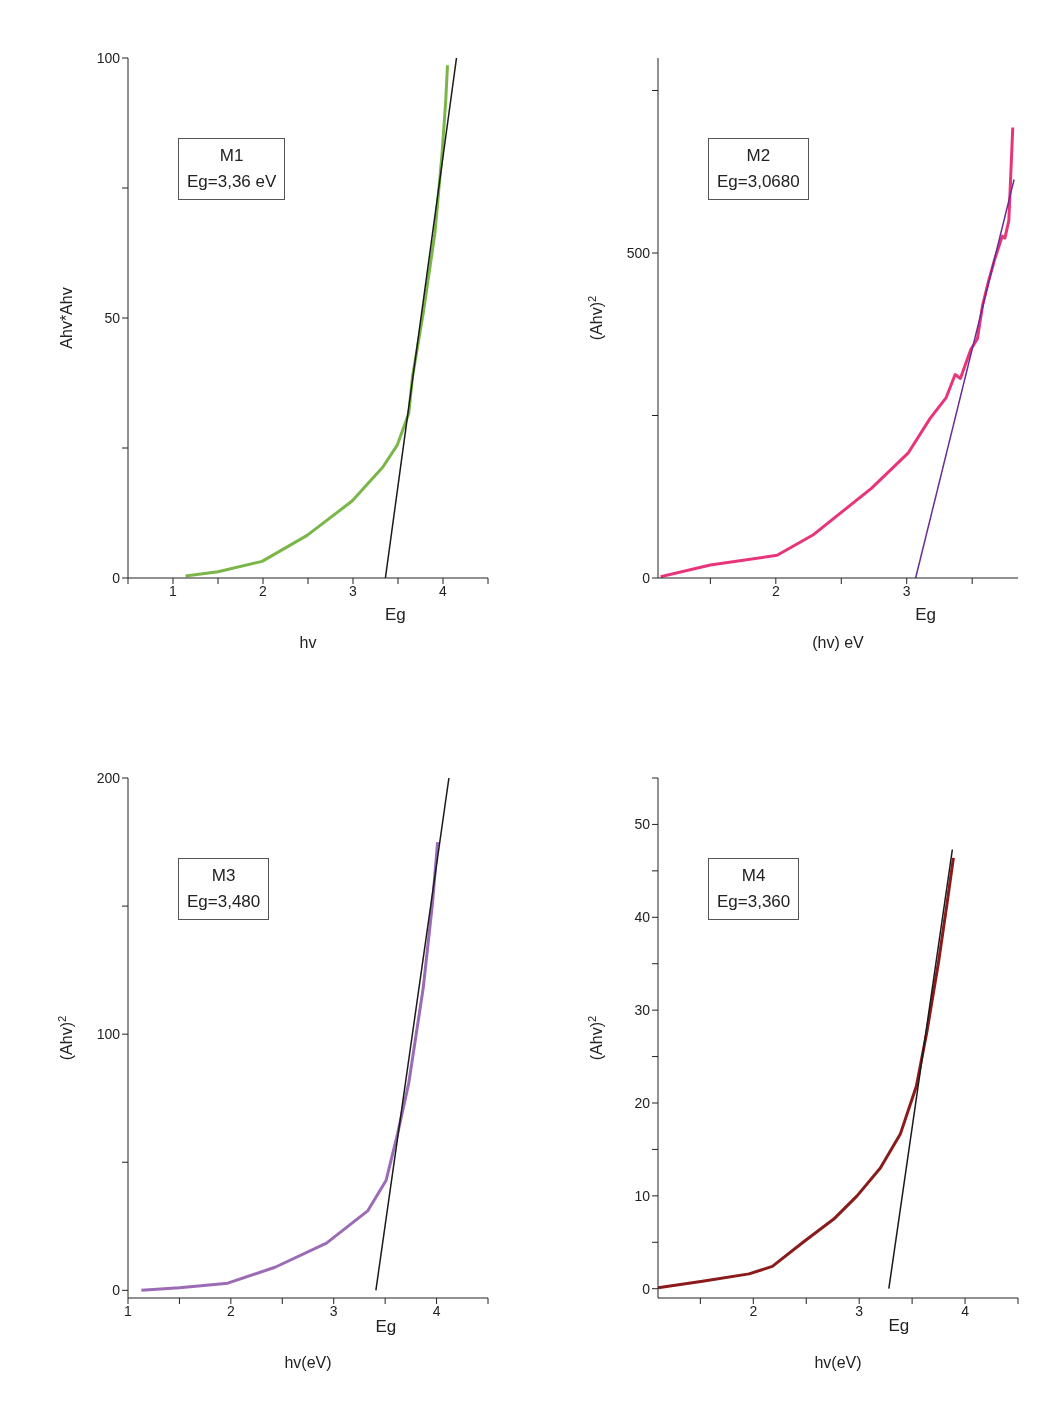 This screenshot has height=1423, width=1064. What do you see at coordinates (232, 182) in the screenshot?
I see `annotation: Eg=3,36 eV` at bounding box center [232, 182].